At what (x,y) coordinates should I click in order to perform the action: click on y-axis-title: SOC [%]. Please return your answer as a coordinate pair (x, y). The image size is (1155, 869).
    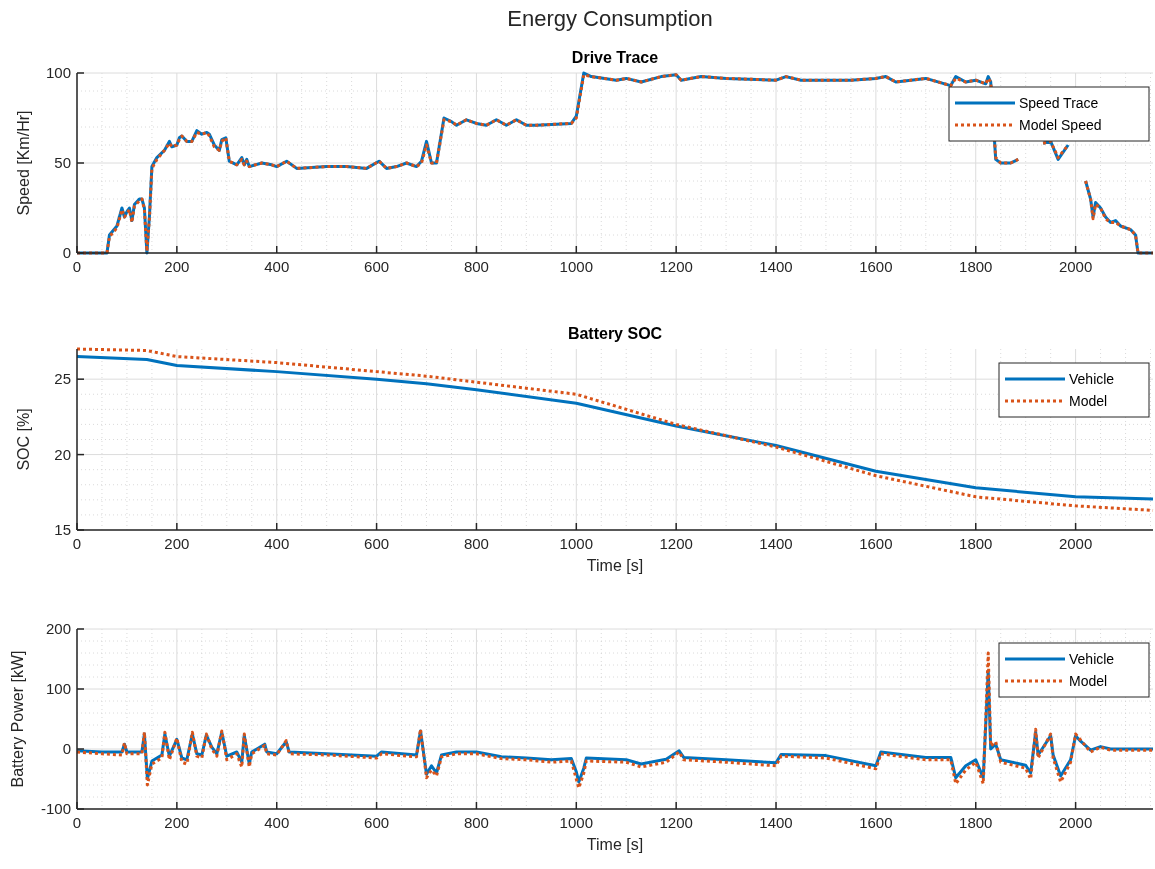
    Looking at the image, I should click on (23, 439).